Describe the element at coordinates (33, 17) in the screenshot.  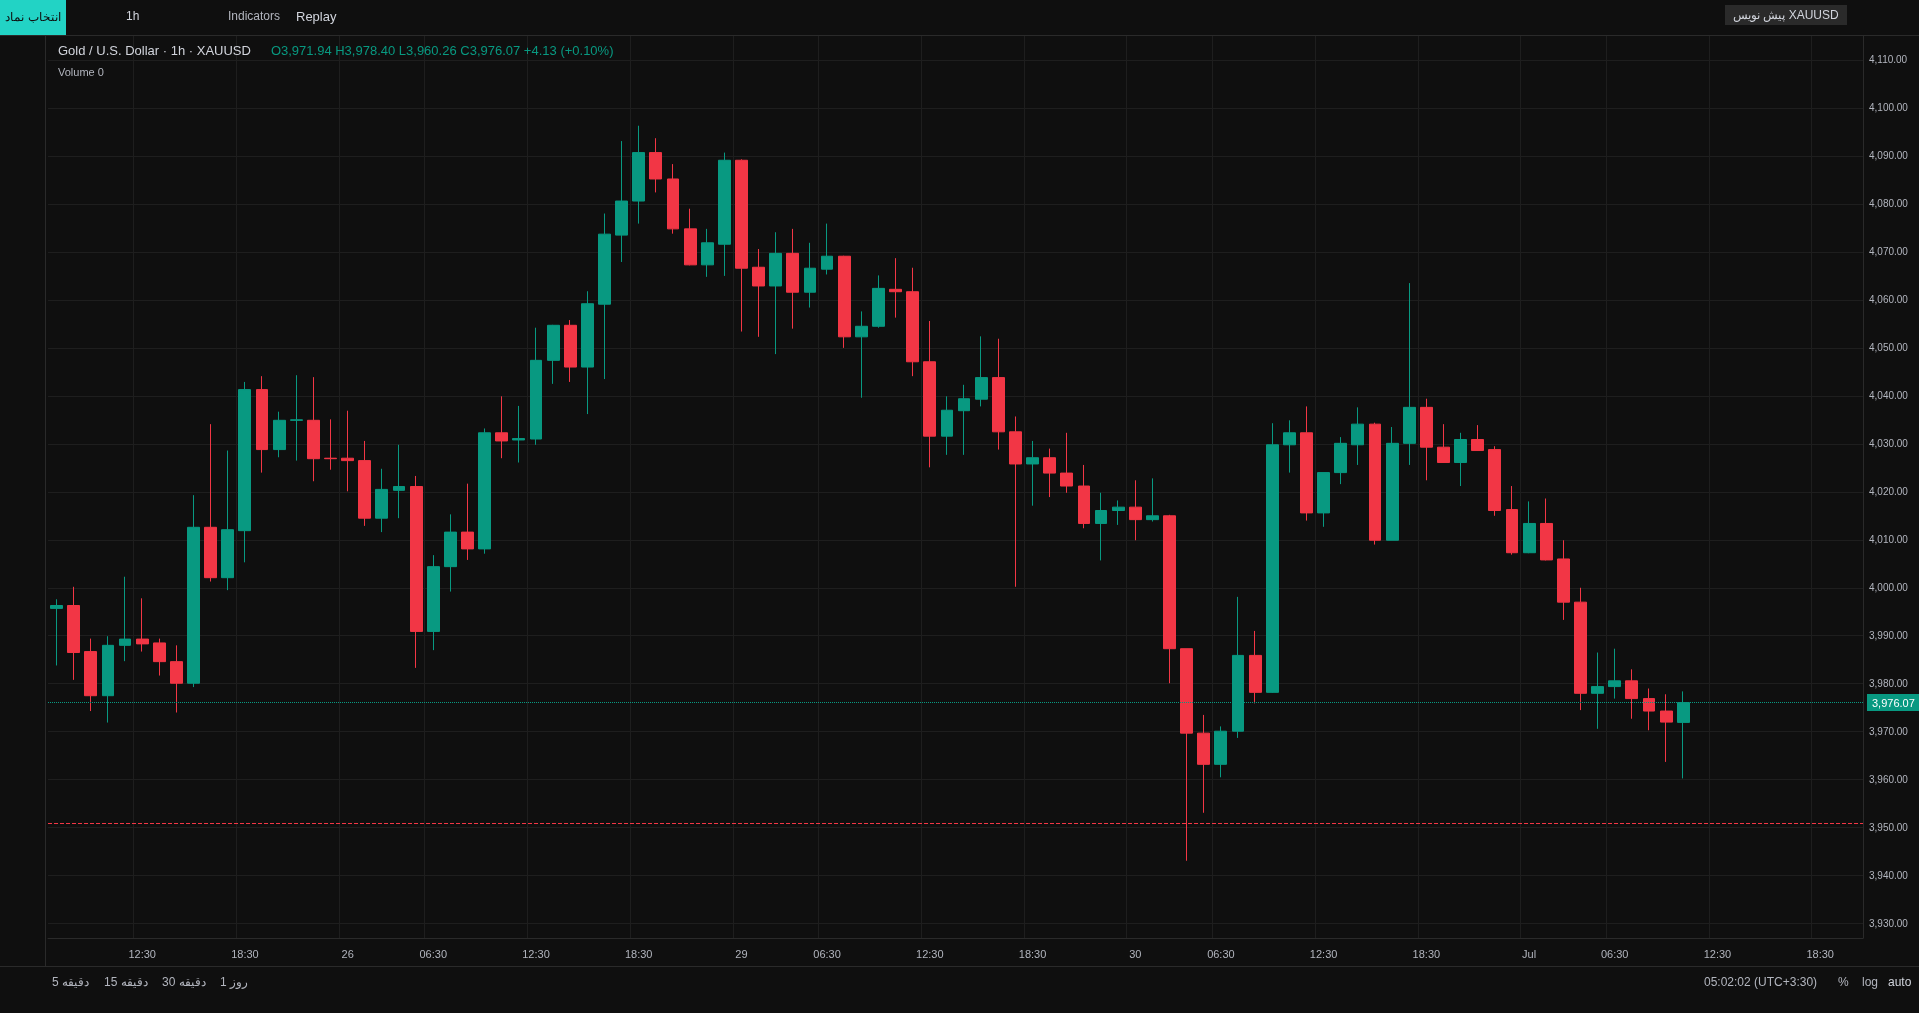
I see `text: انتخاب نماد` at that location.